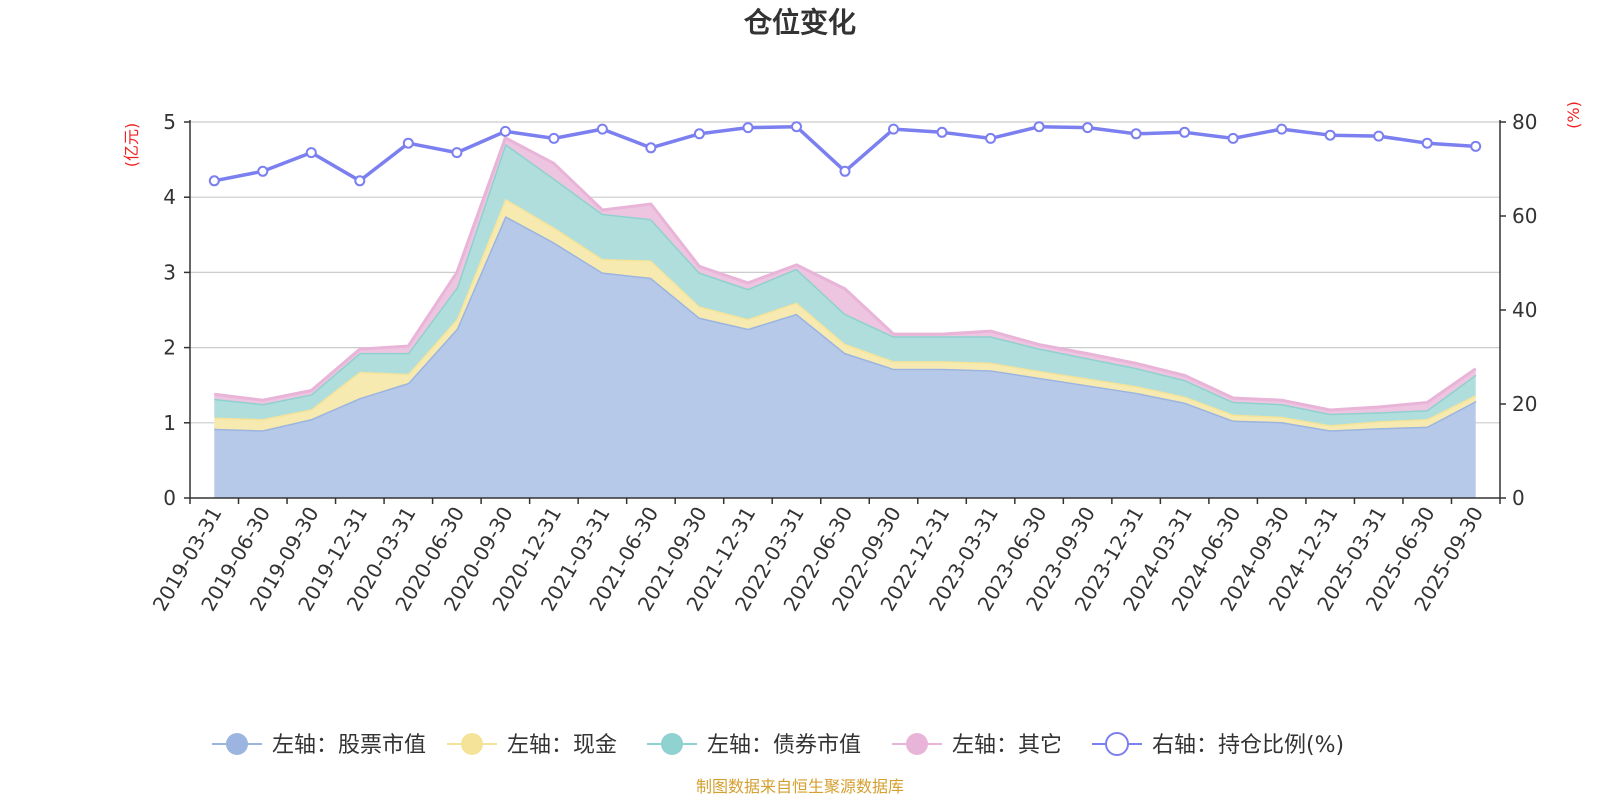 The height and width of the screenshot is (800, 1600). Describe the element at coordinates (169, 122) in the screenshot. I see `left-tick-label: 5` at that location.